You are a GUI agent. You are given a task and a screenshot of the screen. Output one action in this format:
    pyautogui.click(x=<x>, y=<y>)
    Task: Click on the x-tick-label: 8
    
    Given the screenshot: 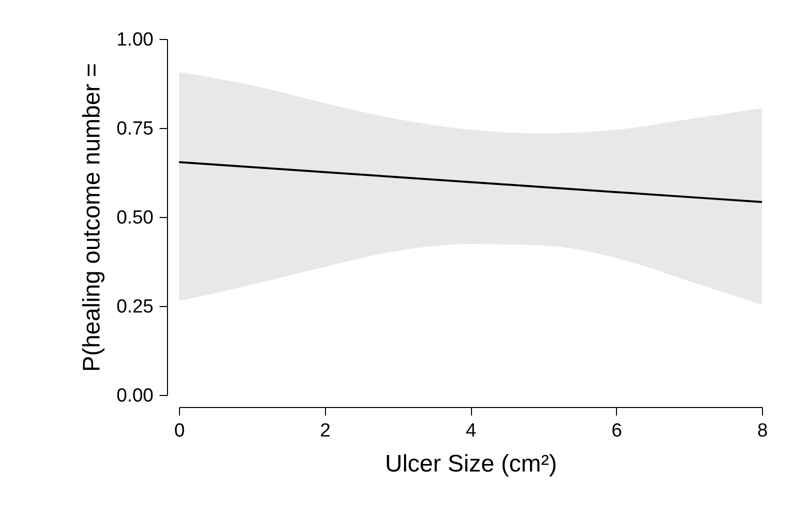 What is the action you would take?
    pyautogui.click(x=762, y=431)
    